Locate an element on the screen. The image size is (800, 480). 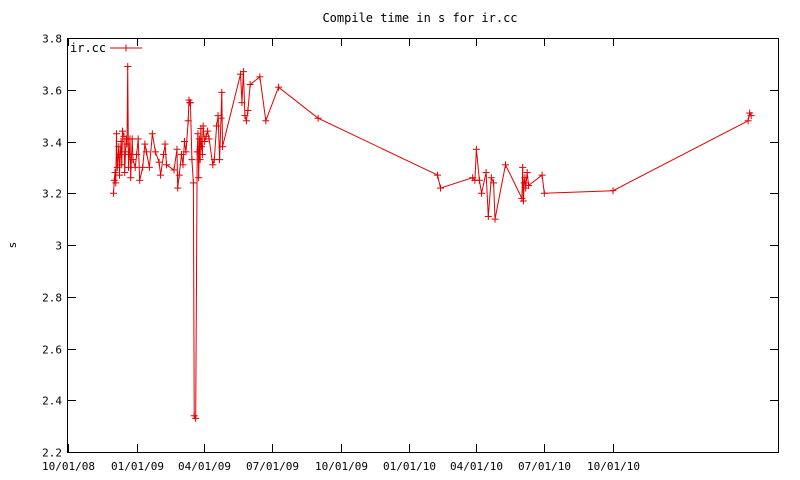
x-tick-label: 01/01/10 is located at coordinates (409, 466).